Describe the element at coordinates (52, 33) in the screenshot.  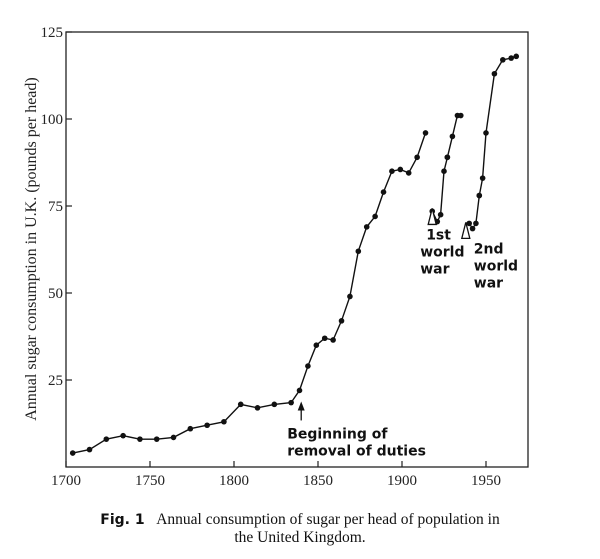
I see `y-tick-label: 125` at that location.